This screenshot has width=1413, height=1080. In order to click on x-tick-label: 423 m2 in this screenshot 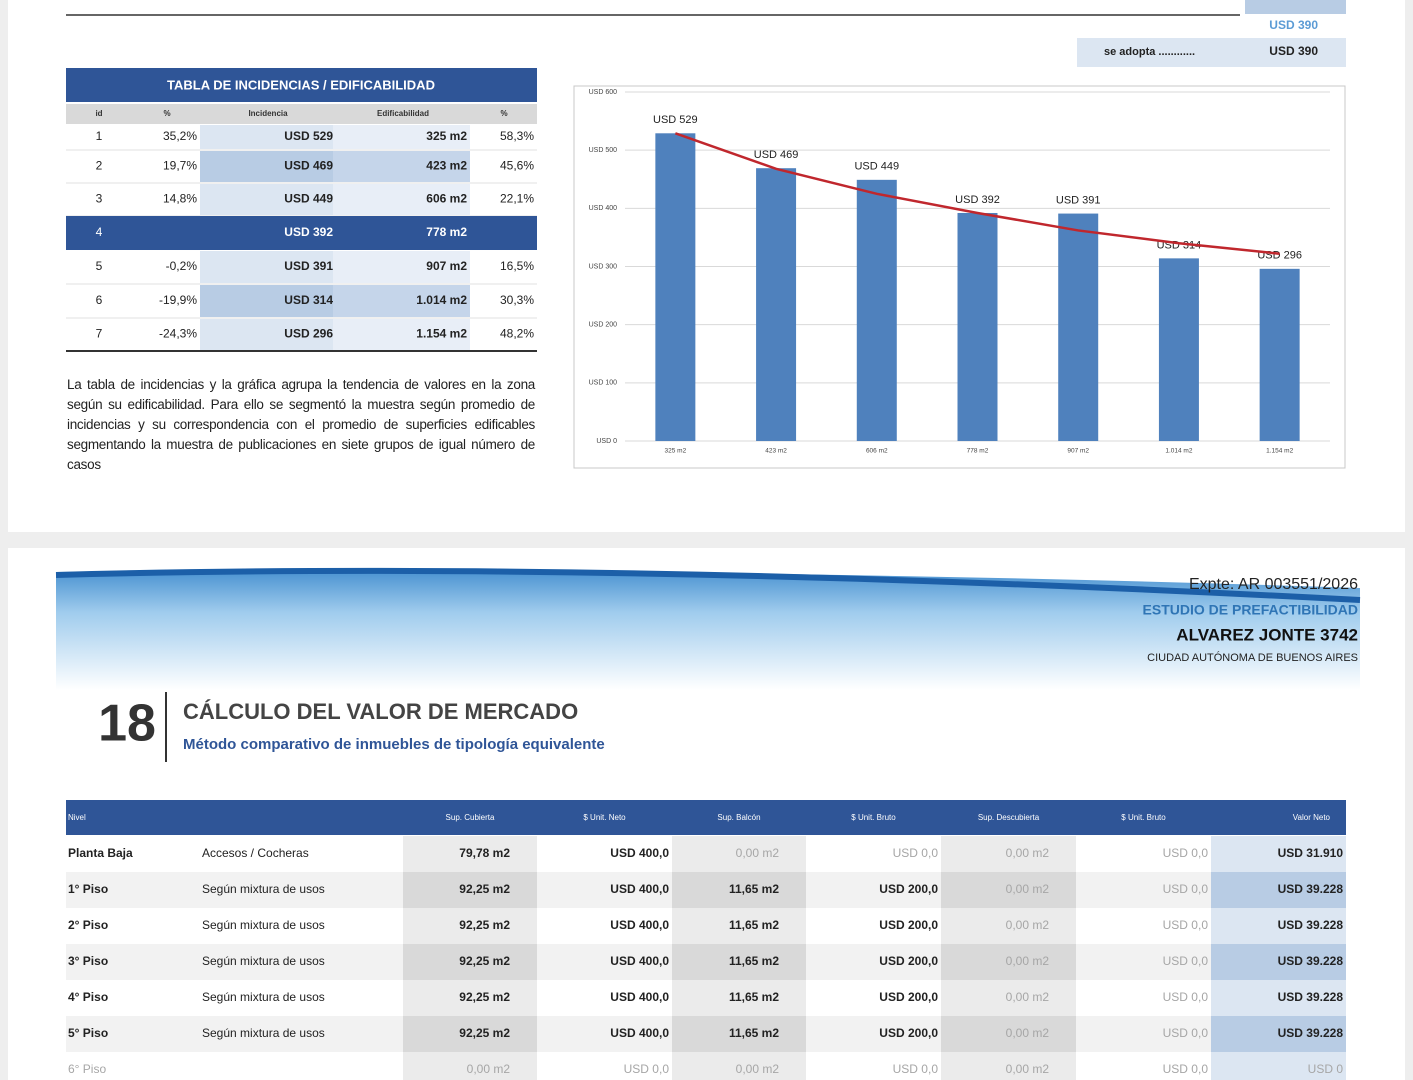, I will do `click(776, 451)`.